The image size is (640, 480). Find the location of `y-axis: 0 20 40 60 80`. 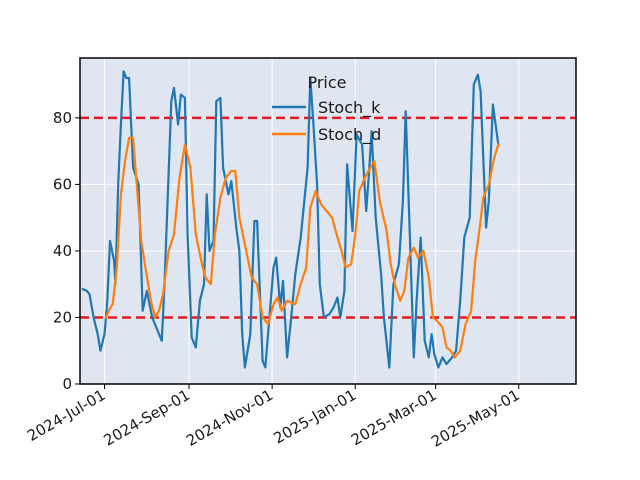

y-axis: 0 20 40 60 80 is located at coordinates (66, 251).